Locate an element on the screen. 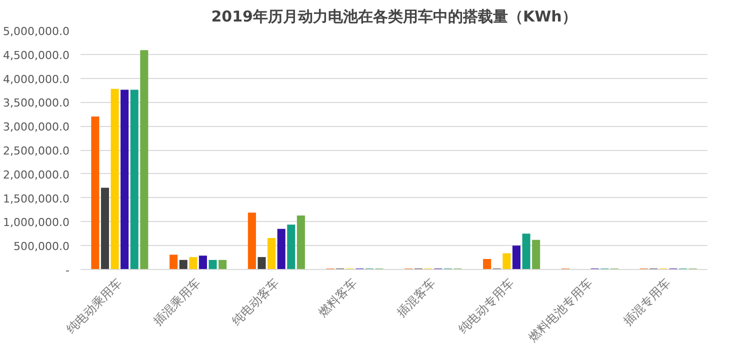  x-tick-label: 纯电动客车 is located at coordinates (255, 302).